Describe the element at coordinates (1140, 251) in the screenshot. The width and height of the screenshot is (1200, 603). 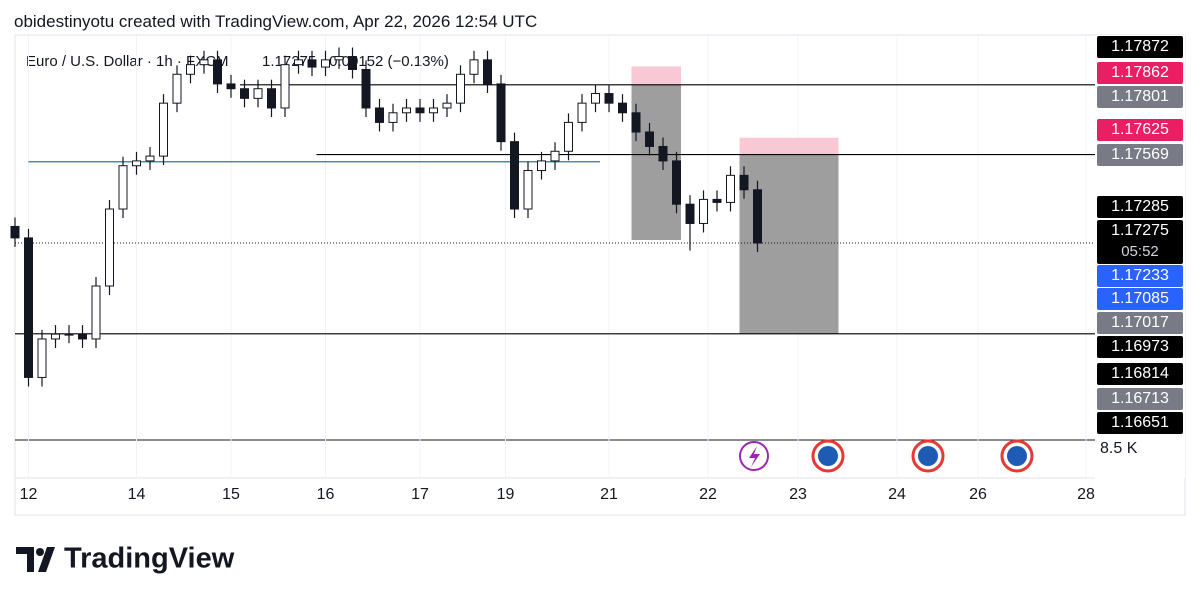
I see `countdown: 05:52` at that location.